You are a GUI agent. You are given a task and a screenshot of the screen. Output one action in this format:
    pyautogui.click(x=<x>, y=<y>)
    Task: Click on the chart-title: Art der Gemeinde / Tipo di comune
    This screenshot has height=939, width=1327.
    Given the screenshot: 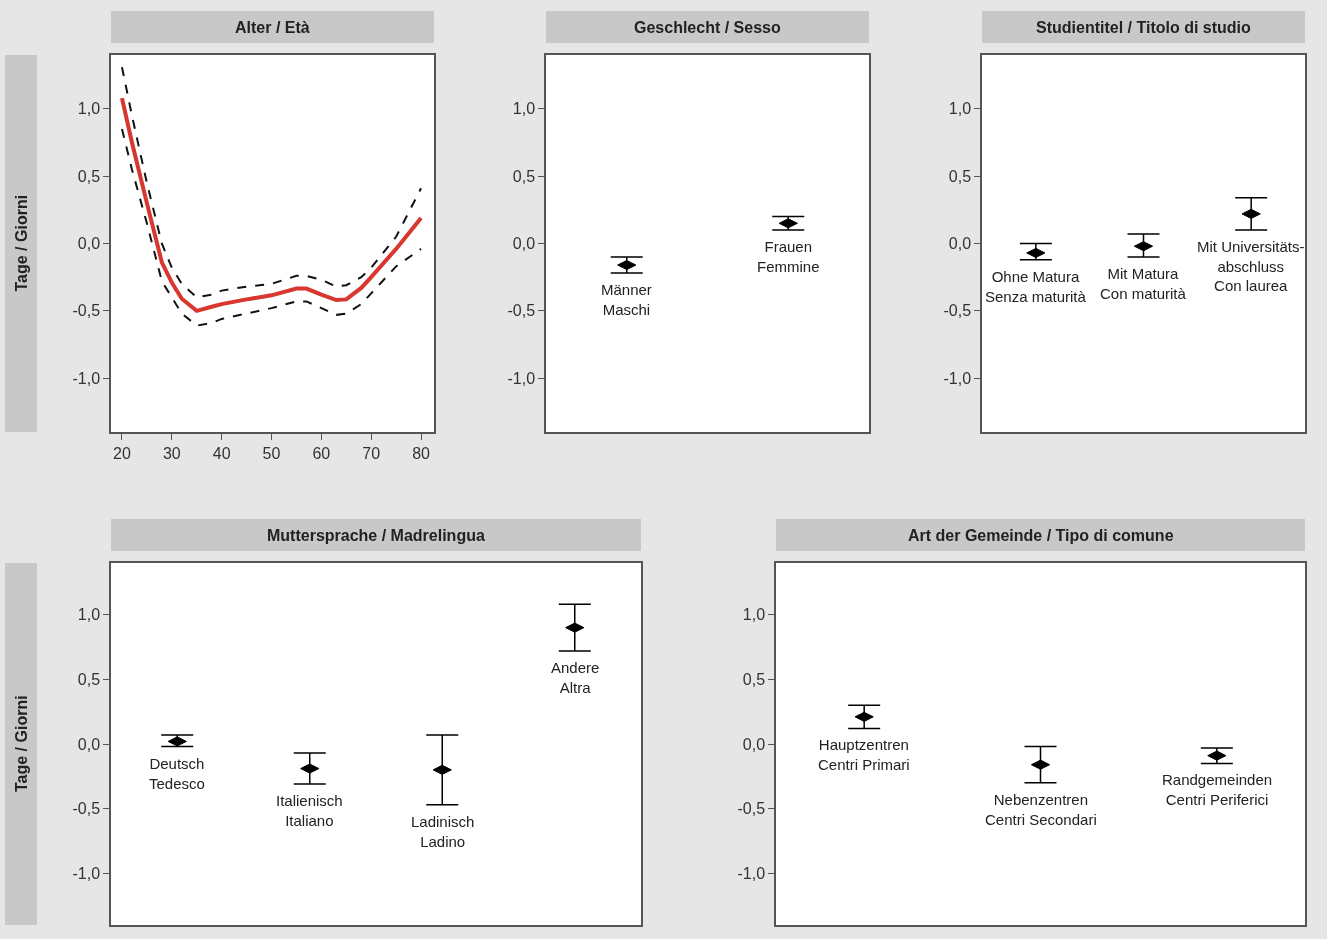 What is the action you would take?
    pyautogui.click(x=1041, y=535)
    